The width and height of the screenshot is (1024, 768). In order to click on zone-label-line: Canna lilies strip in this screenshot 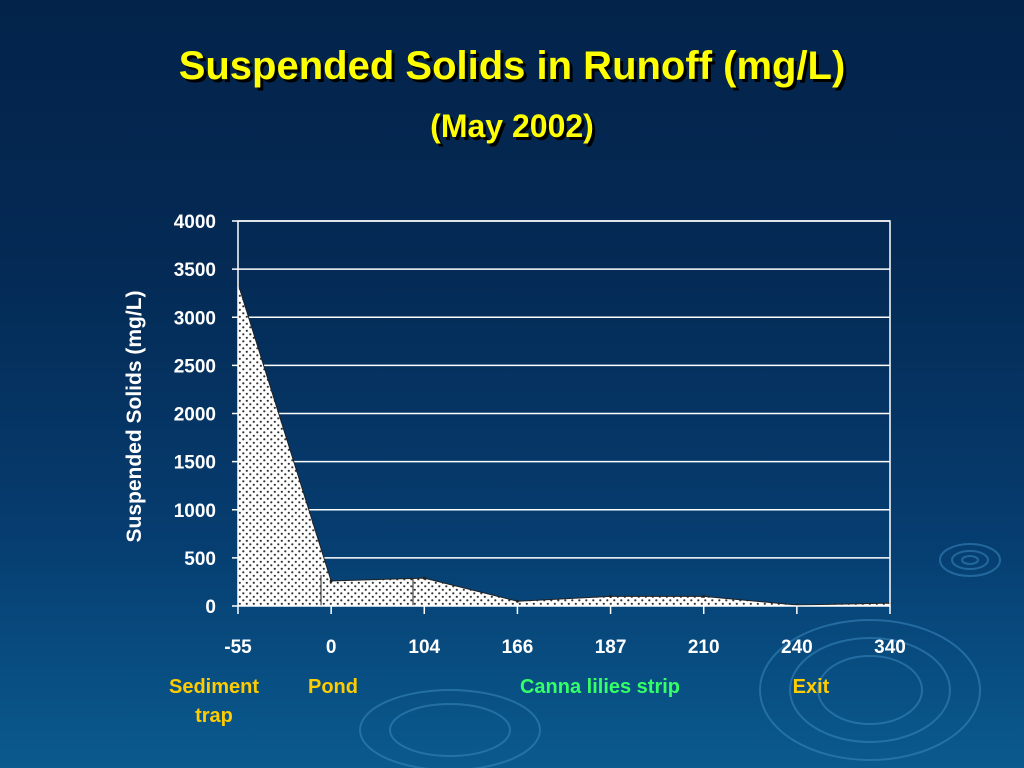, I will do `click(600, 687)`.